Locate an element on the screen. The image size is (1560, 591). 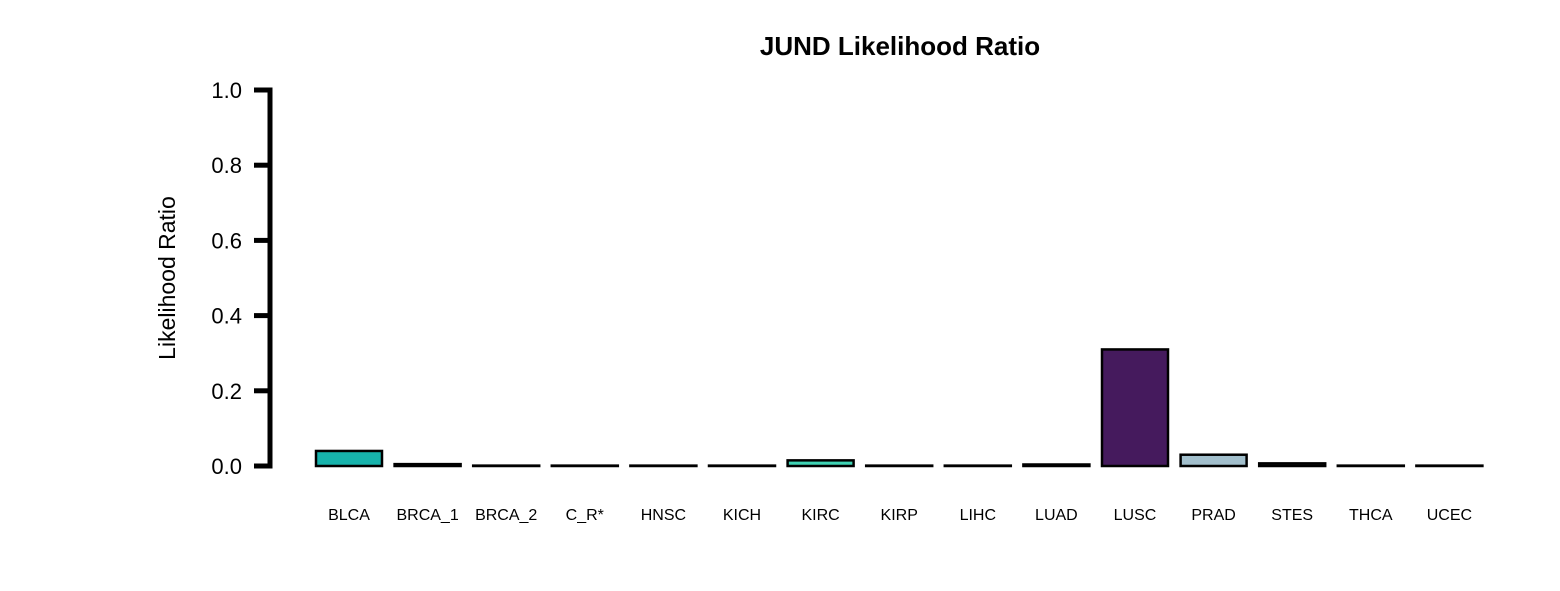
x-tick-label: BRCA_2 is located at coordinates (506, 515).